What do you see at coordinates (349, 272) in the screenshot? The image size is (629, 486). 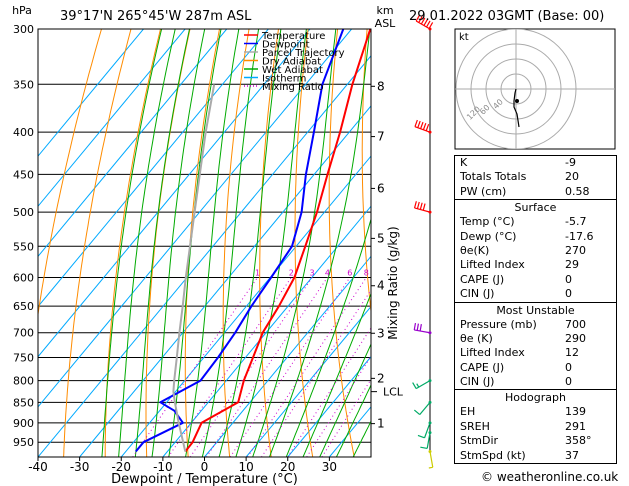 I see `mixing-ratio-label: 6` at bounding box center [349, 272].